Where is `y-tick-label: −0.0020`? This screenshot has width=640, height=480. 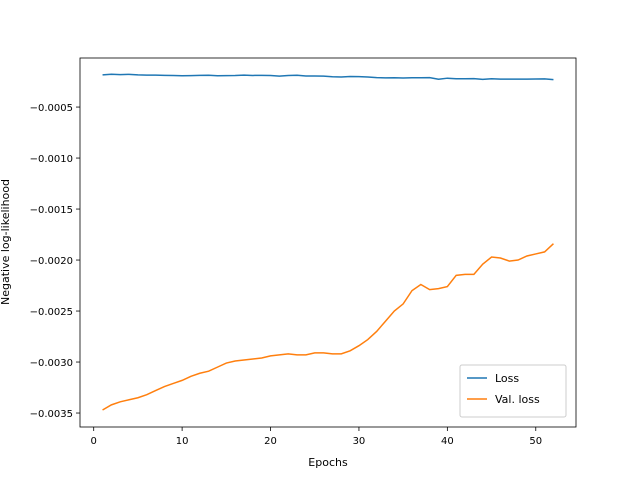 y-tick-label: −0.0020 is located at coordinates (51, 261).